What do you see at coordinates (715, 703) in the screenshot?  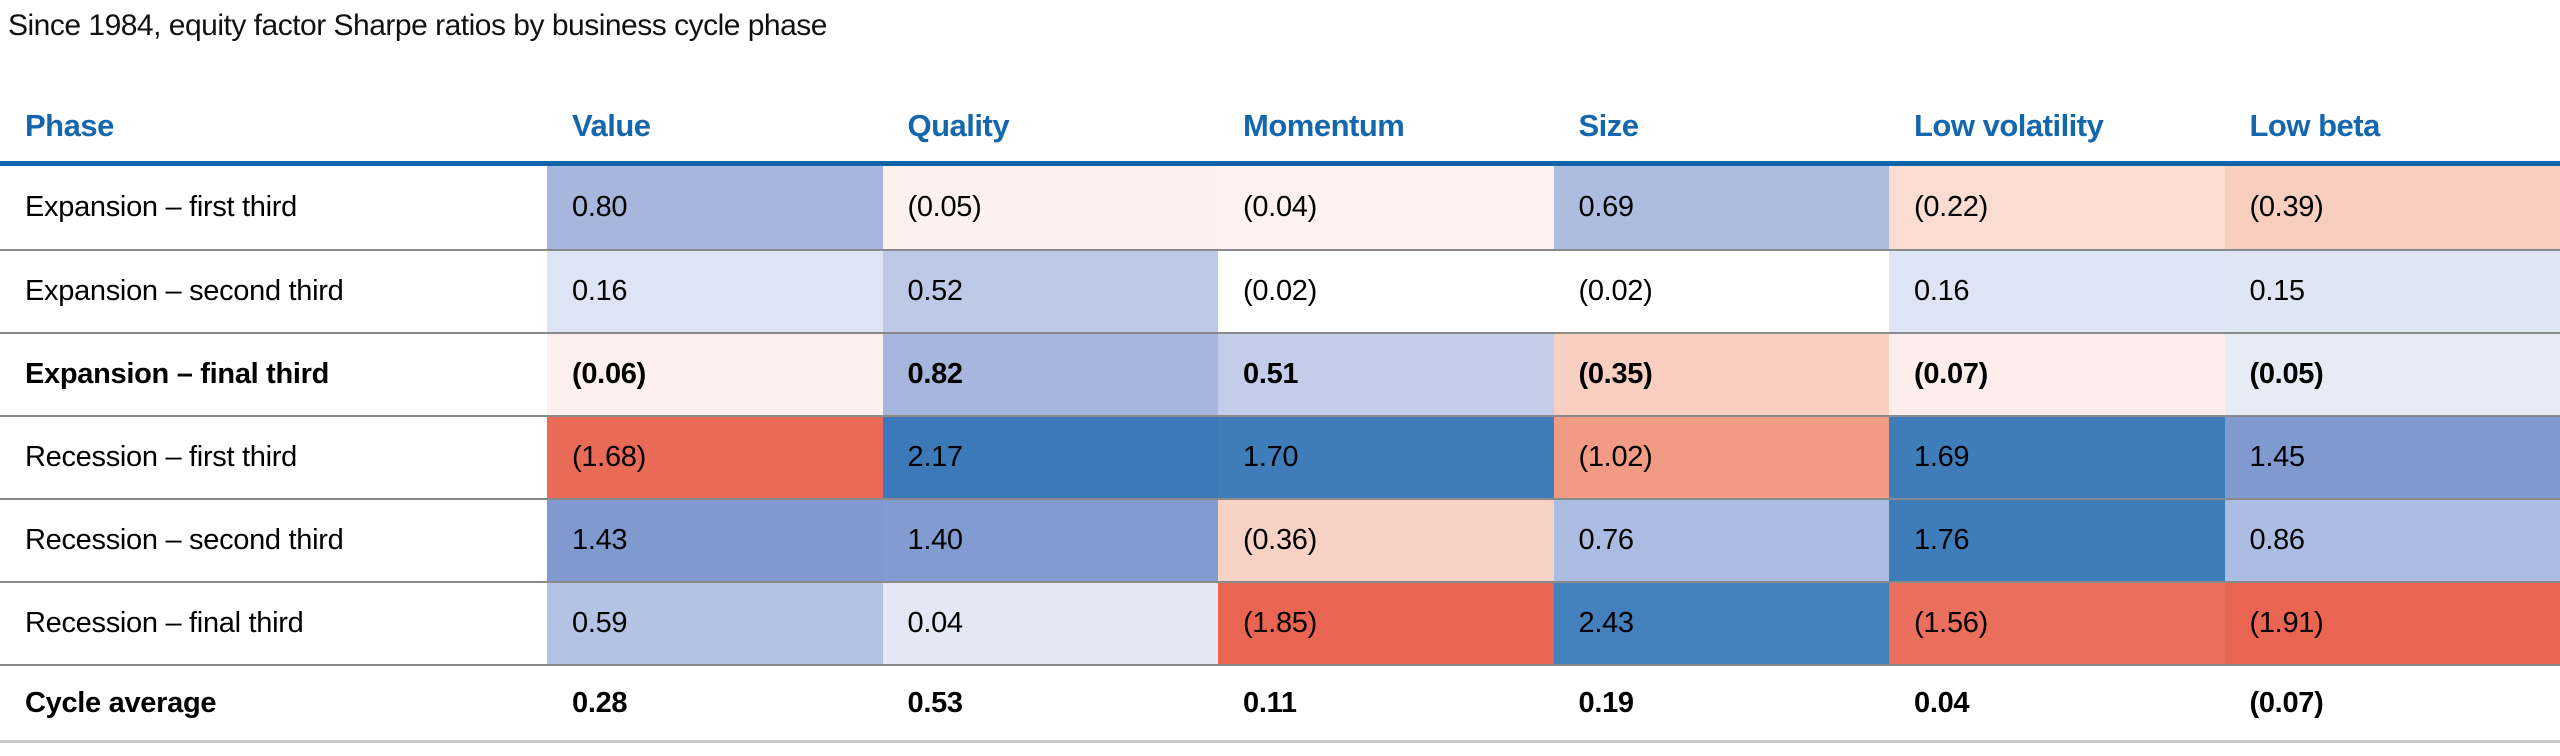 I see `sharpe-cell: 0.28` at bounding box center [715, 703].